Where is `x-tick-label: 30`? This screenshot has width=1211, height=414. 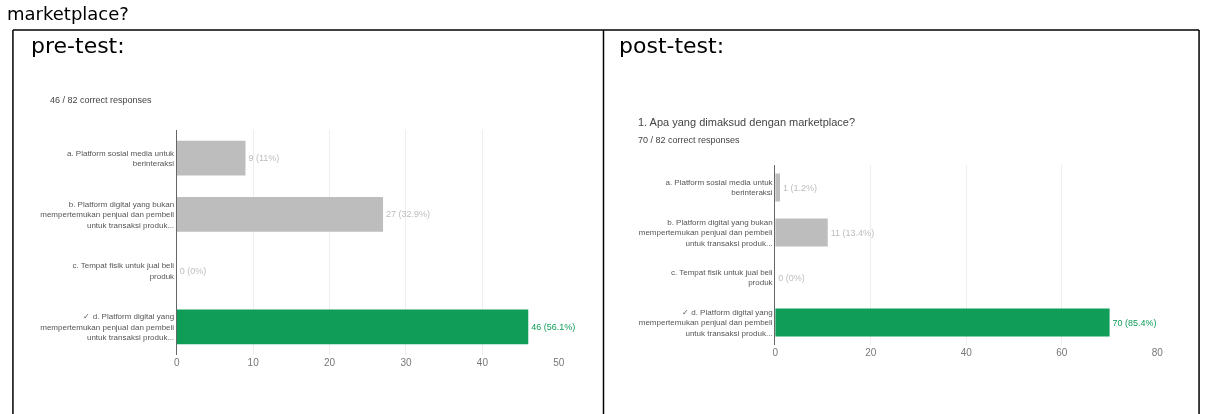
x-tick-label: 30 is located at coordinates (406, 362).